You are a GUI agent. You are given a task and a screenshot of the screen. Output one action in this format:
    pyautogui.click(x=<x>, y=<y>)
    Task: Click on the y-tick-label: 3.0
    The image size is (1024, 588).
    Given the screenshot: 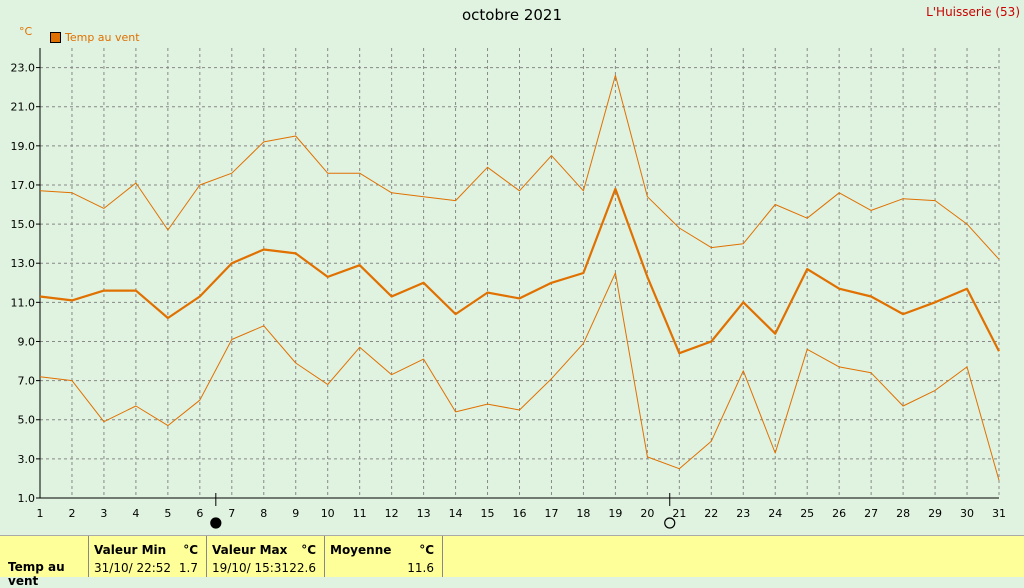 What is the action you would take?
    pyautogui.click(x=27, y=459)
    